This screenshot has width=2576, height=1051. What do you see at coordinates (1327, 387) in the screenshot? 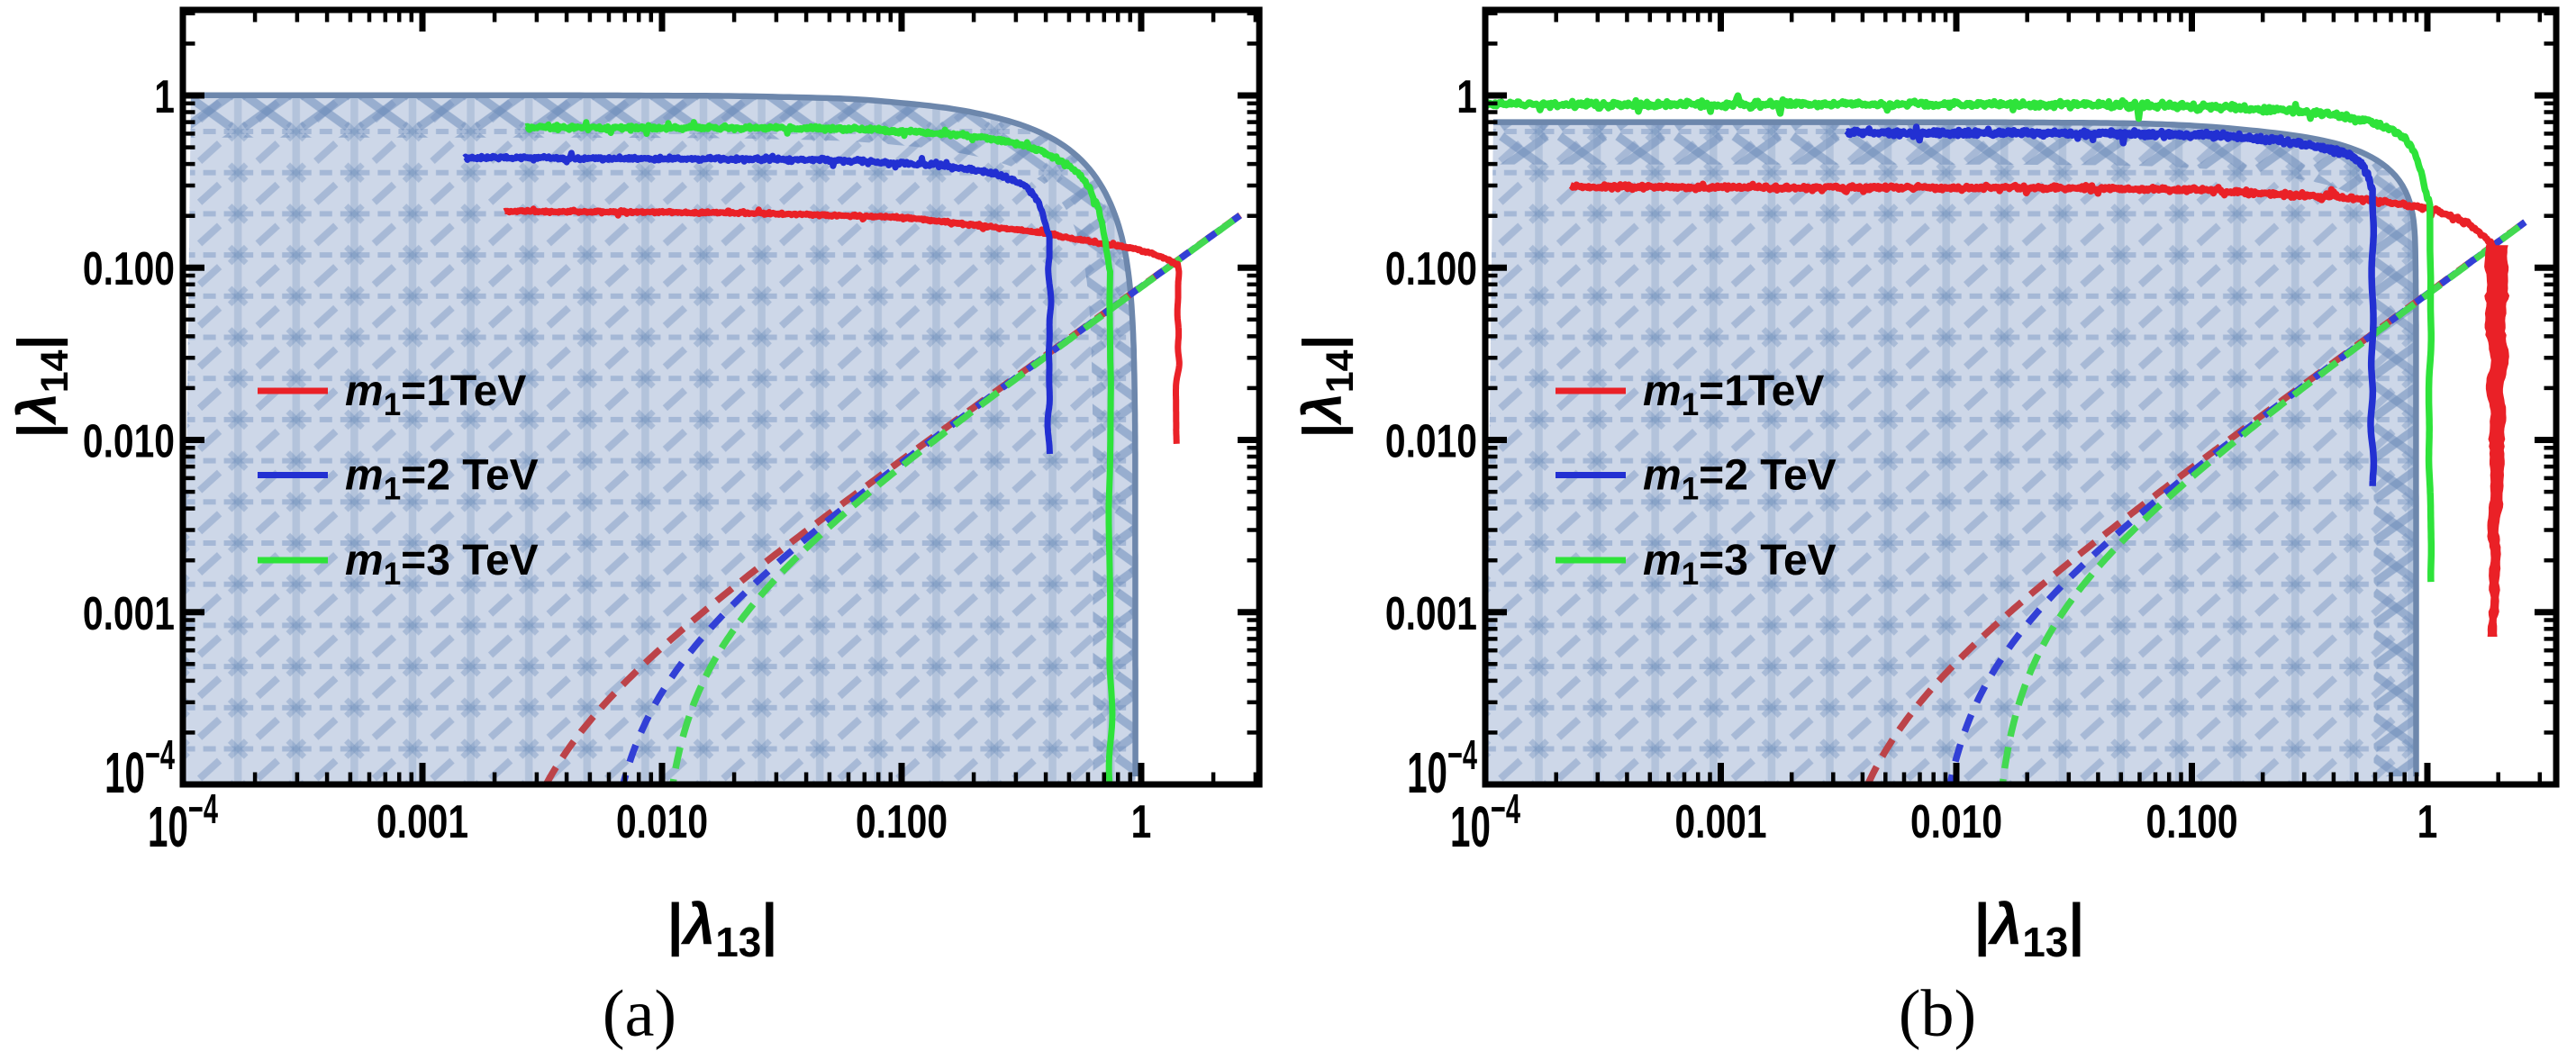
I see `svg-text: |λ14|` at bounding box center [1327, 387].